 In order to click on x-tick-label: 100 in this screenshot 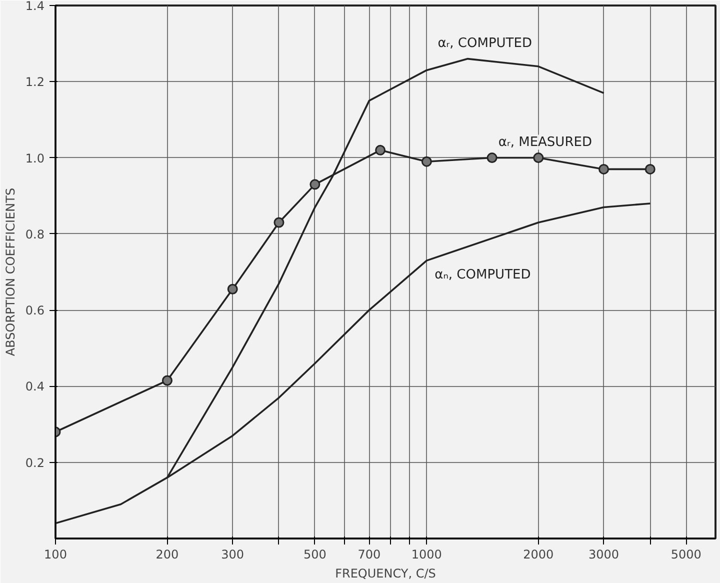, I will do `click(55, 555)`.